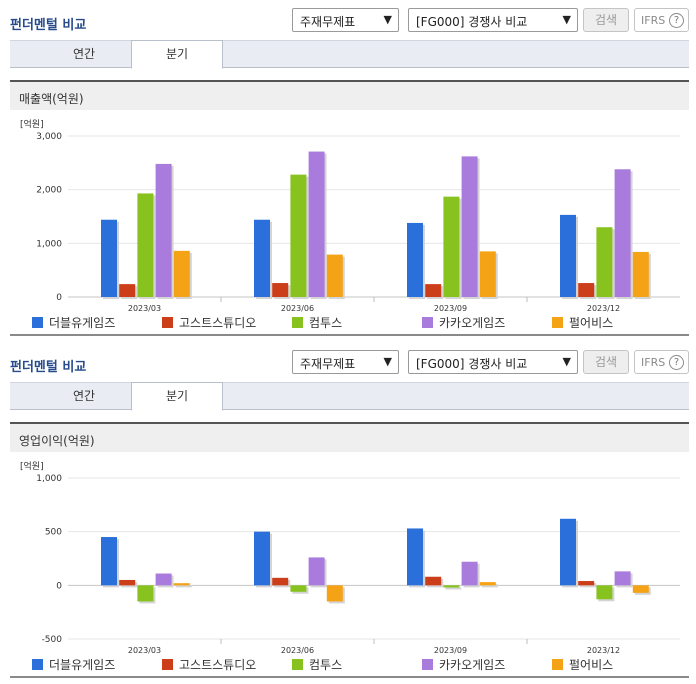  What do you see at coordinates (53, 533) in the screenshot?
I see `y-tick-label: 500` at bounding box center [53, 533].